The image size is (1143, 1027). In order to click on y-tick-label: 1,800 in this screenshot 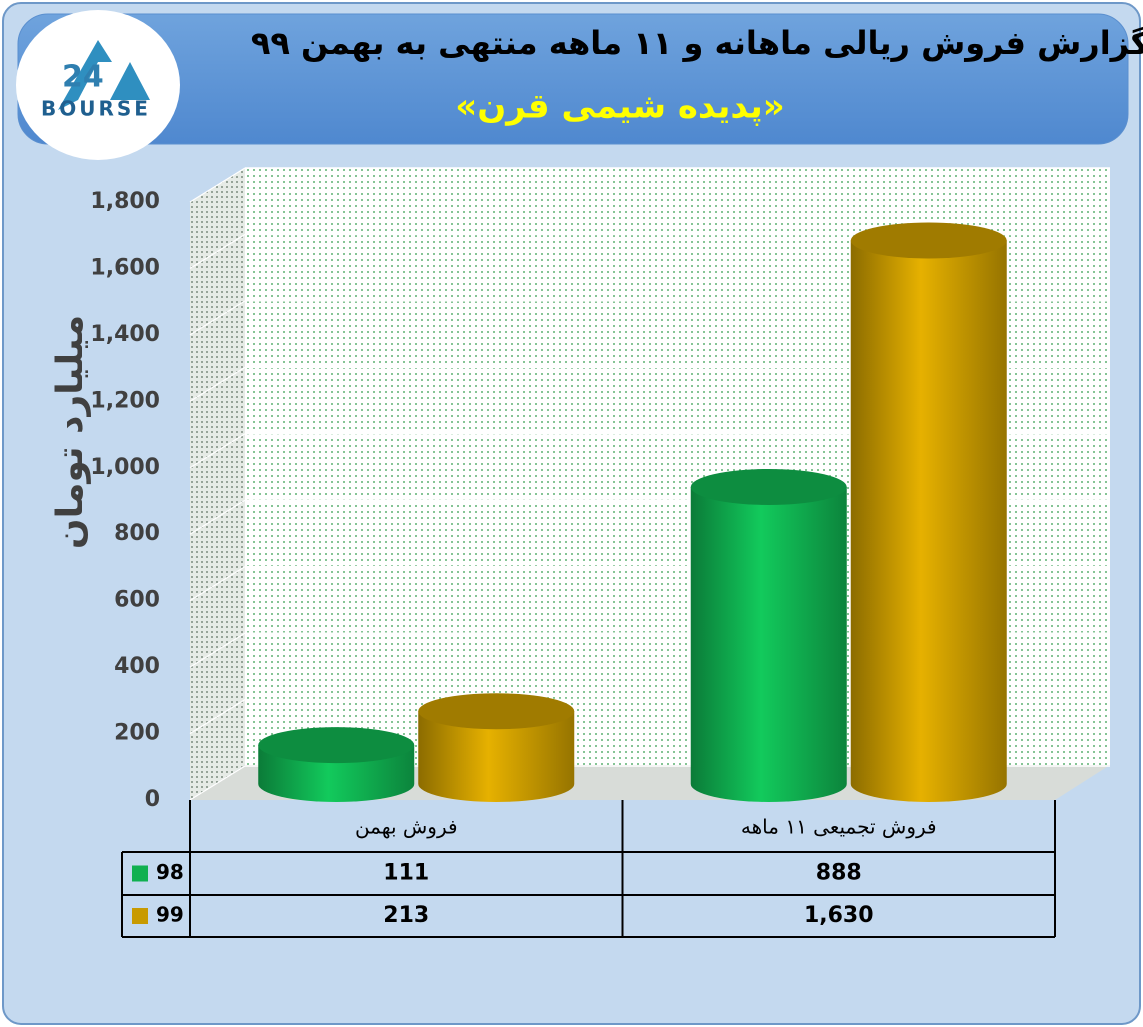, I will do `click(125, 201)`.